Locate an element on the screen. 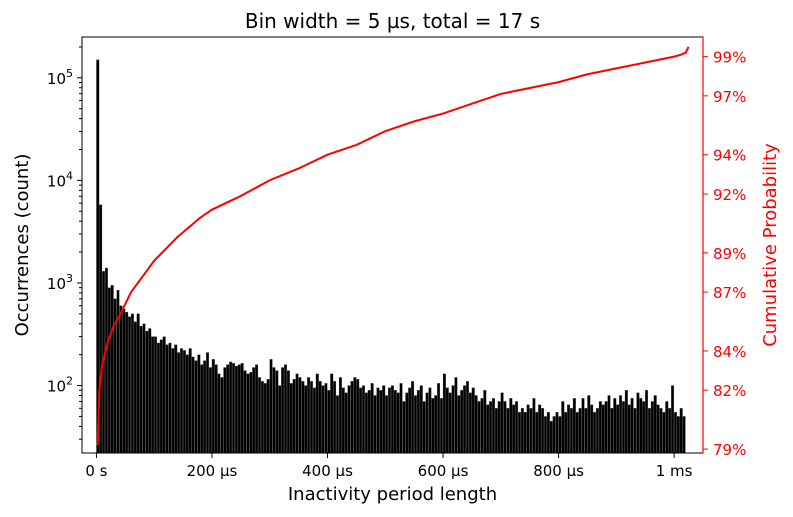 The width and height of the screenshot is (793, 517). x-tick-label: 200 µs is located at coordinates (212, 471).